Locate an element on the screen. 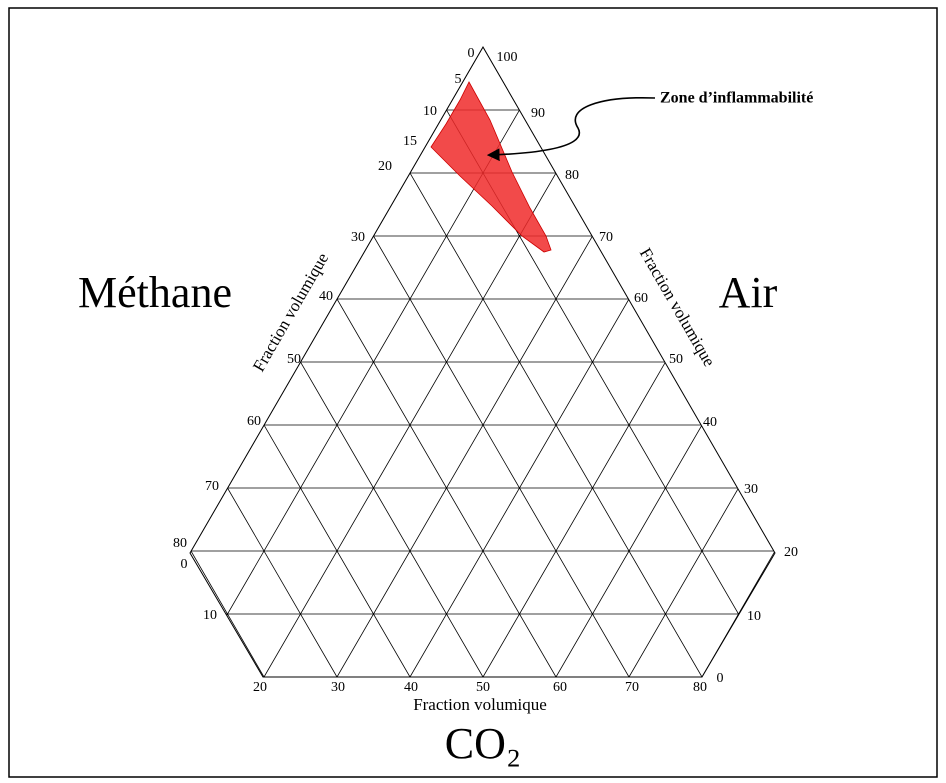 This screenshot has height=783, width=946. annotation: Zone d’inflammabilité is located at coordinates (736, 98).